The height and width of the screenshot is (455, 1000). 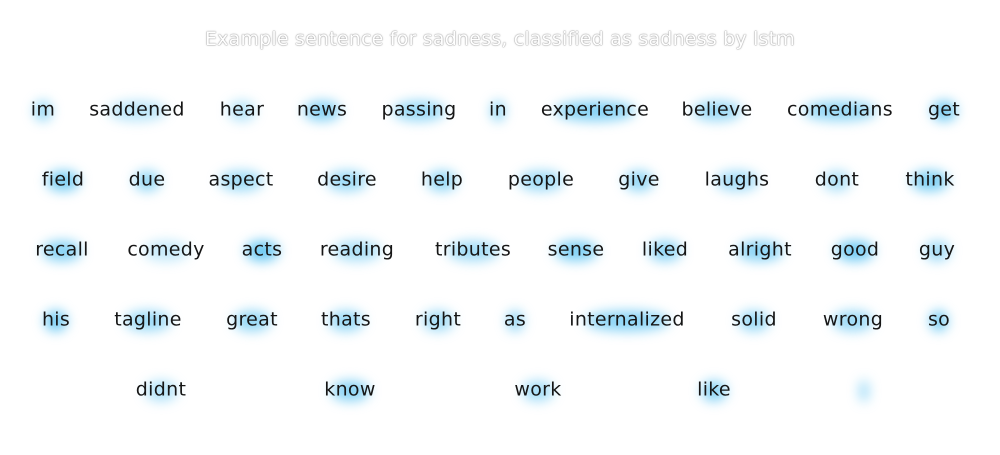 What do you see at coordinates (840, 109) in the screenshot?
I see `token-word: comedians` at bounding box center [840, 109].